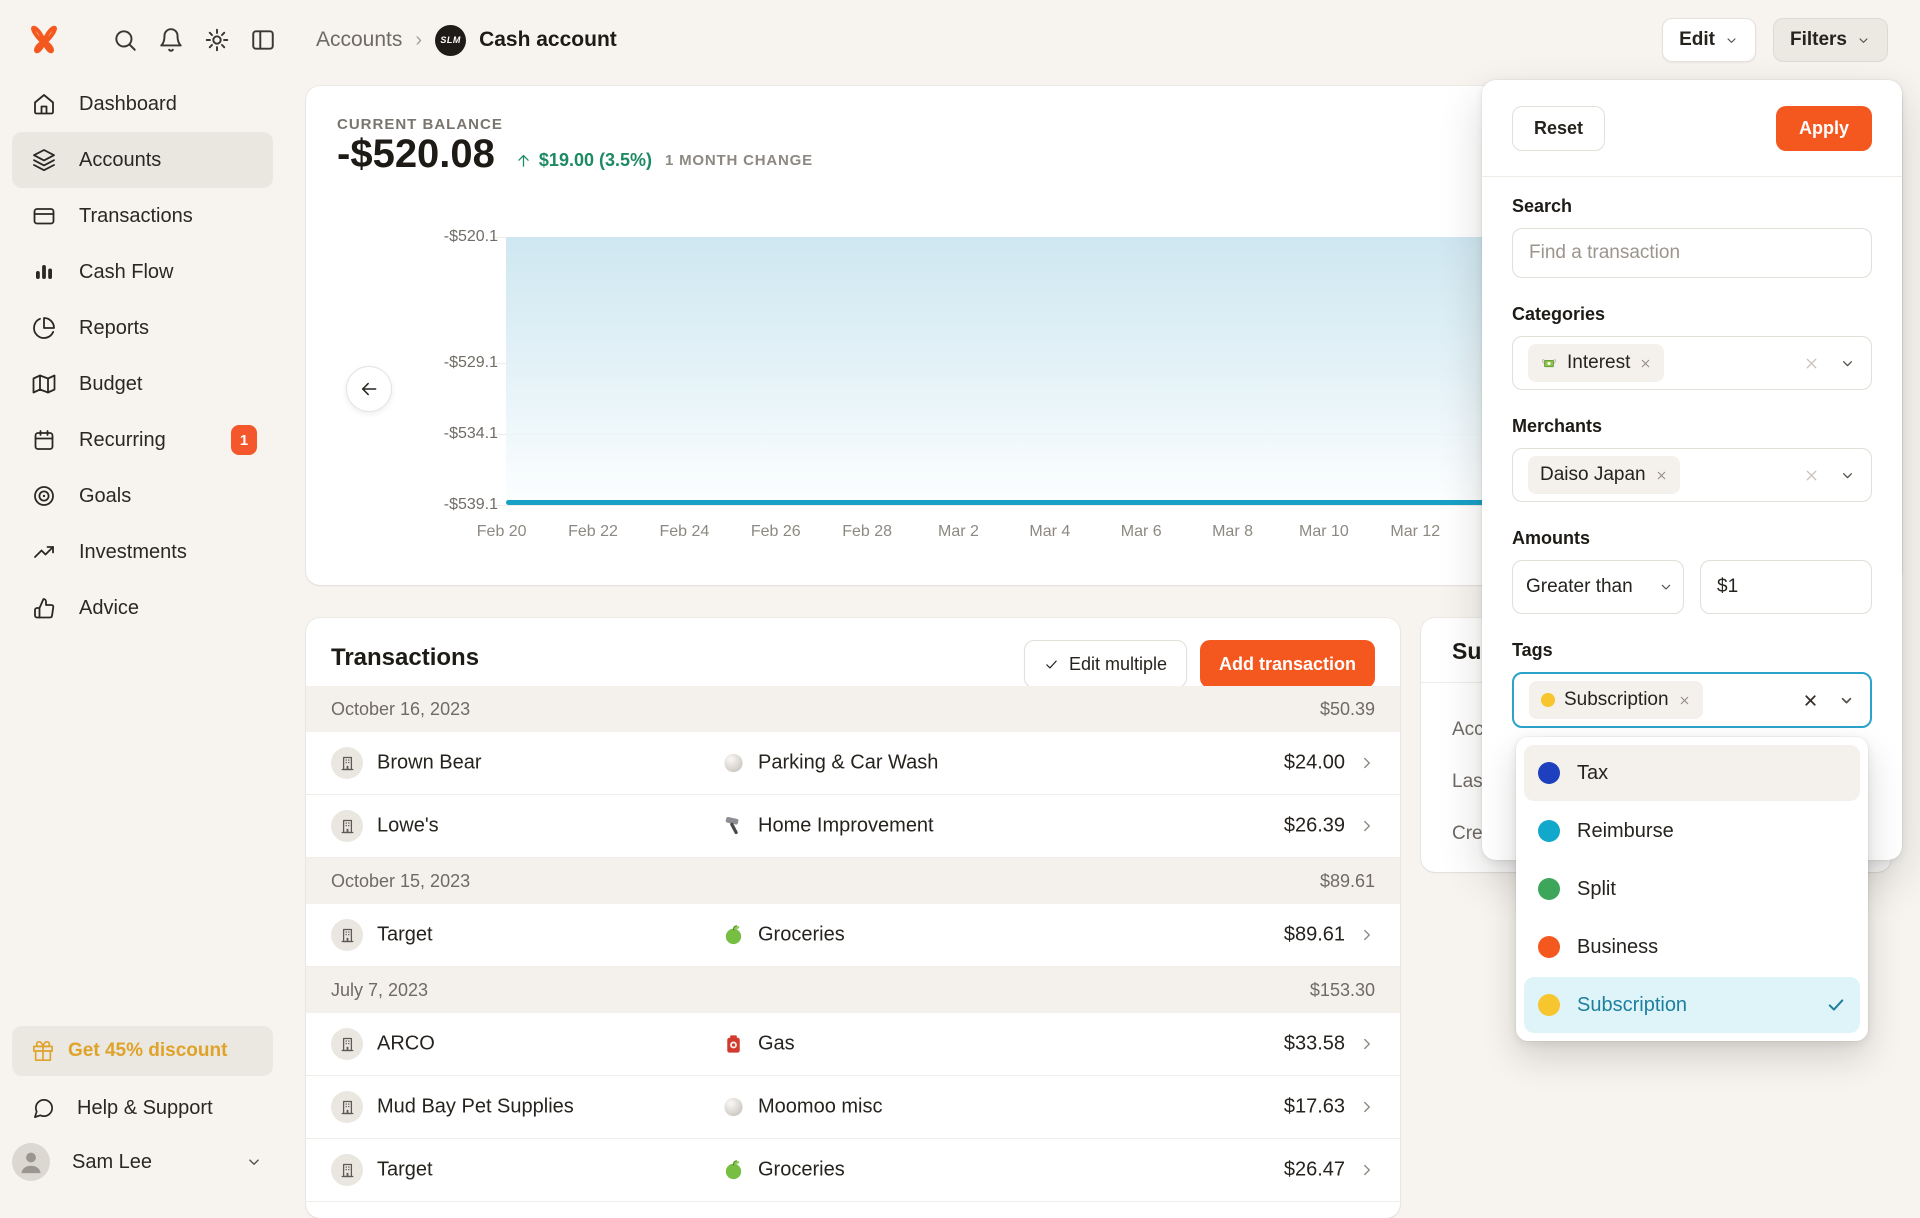 This screenshot has width=1920, height=1218. Describe the element at coordinates (853, 1044) in the screenshot. I see `transaction-row: ARCO Gas $33.58` at that location.